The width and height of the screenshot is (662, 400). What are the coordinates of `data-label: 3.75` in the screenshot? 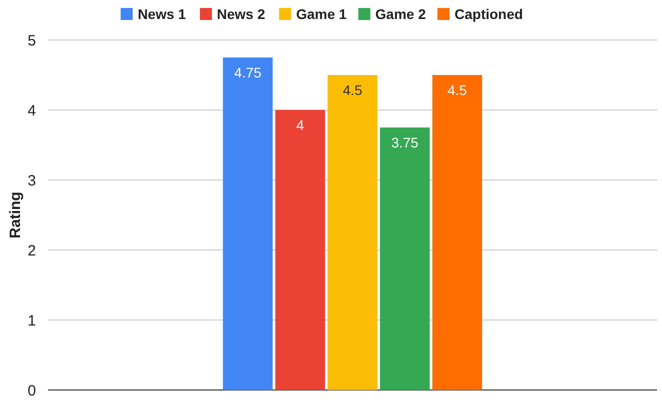 It's located at (405, 142).